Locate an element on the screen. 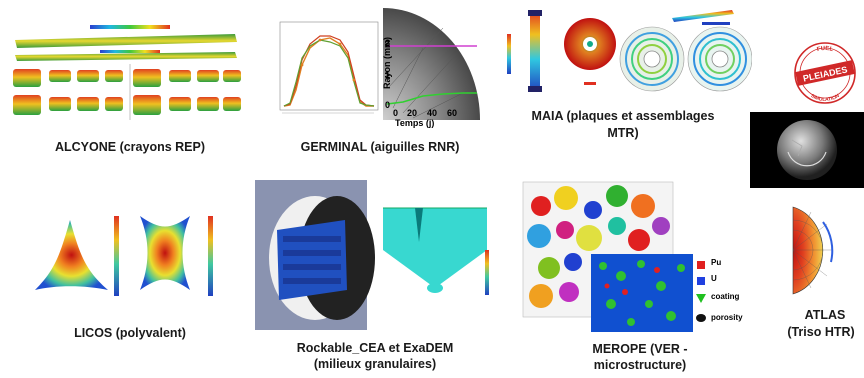  pleiades-ring-bottom: SIMULATION is located at coordinates (824, 98).